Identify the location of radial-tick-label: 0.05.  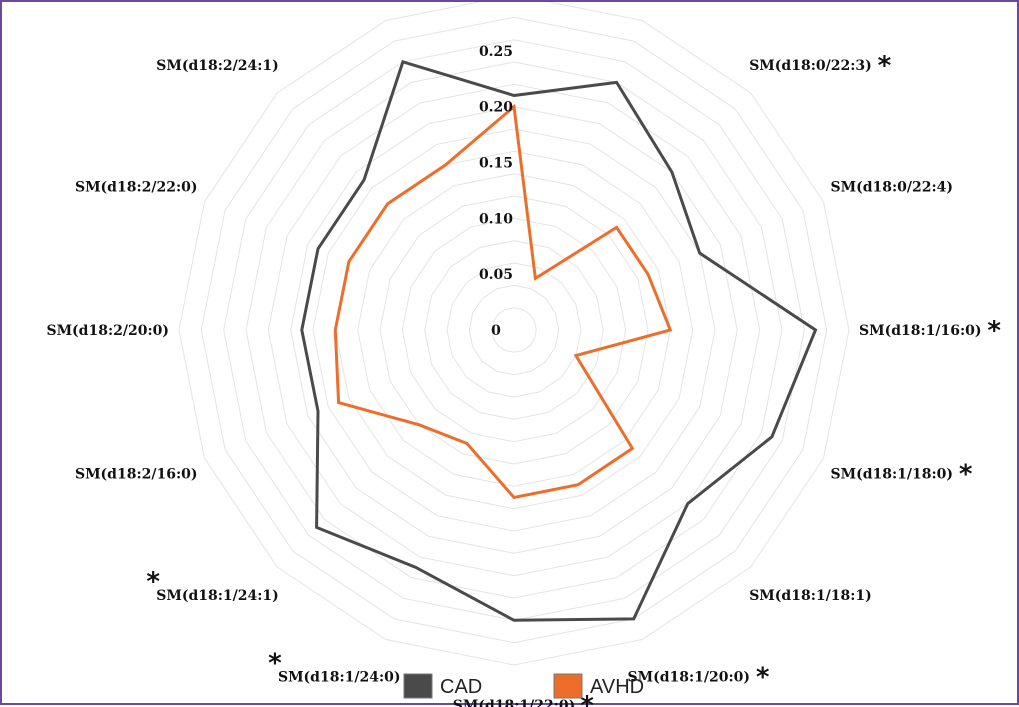
(496, 275).